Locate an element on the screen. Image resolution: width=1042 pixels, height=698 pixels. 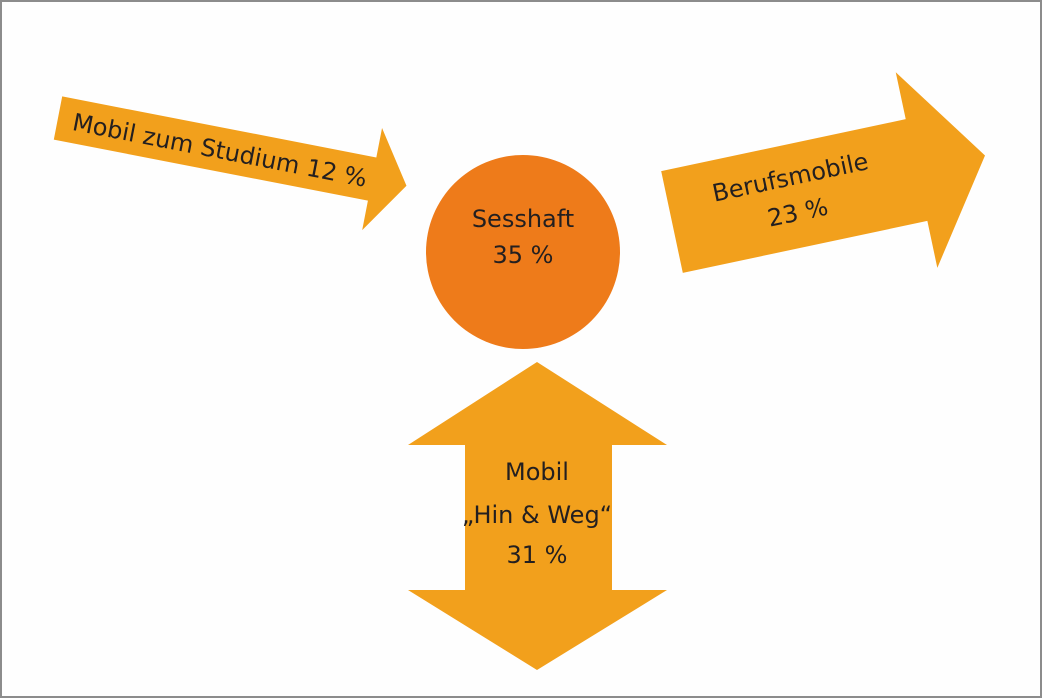
double-arrow is located at coordinates (537, 516).